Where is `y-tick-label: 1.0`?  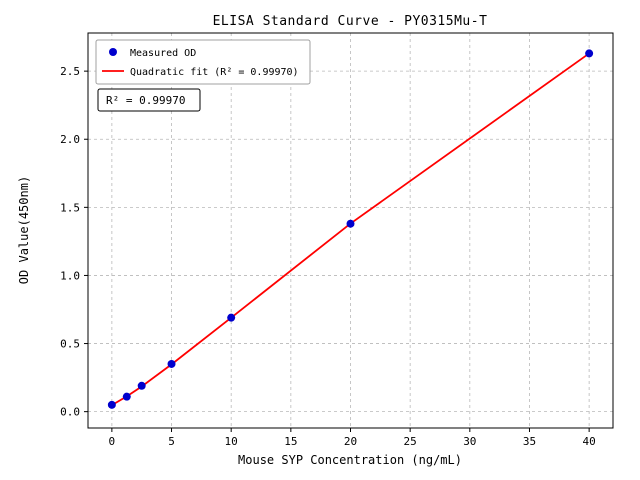 y-tick-label: 1.0 is located at coordinates (70, 275).